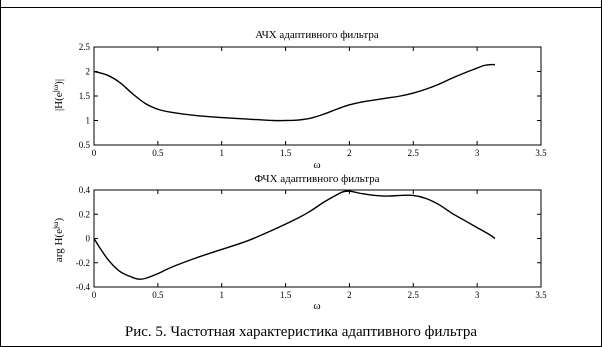  Describe the element at coordinates (301, 4) in the screenshot. I see `top-border` at that location.